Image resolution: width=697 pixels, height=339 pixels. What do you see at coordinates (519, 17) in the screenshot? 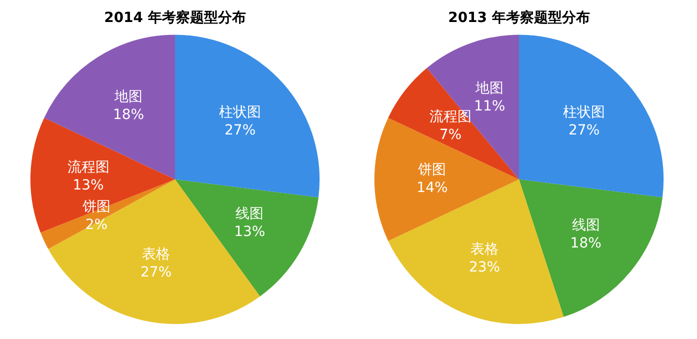
I see `chart-title: 2013 年考察题型分布` at bounding box center [519, 17].